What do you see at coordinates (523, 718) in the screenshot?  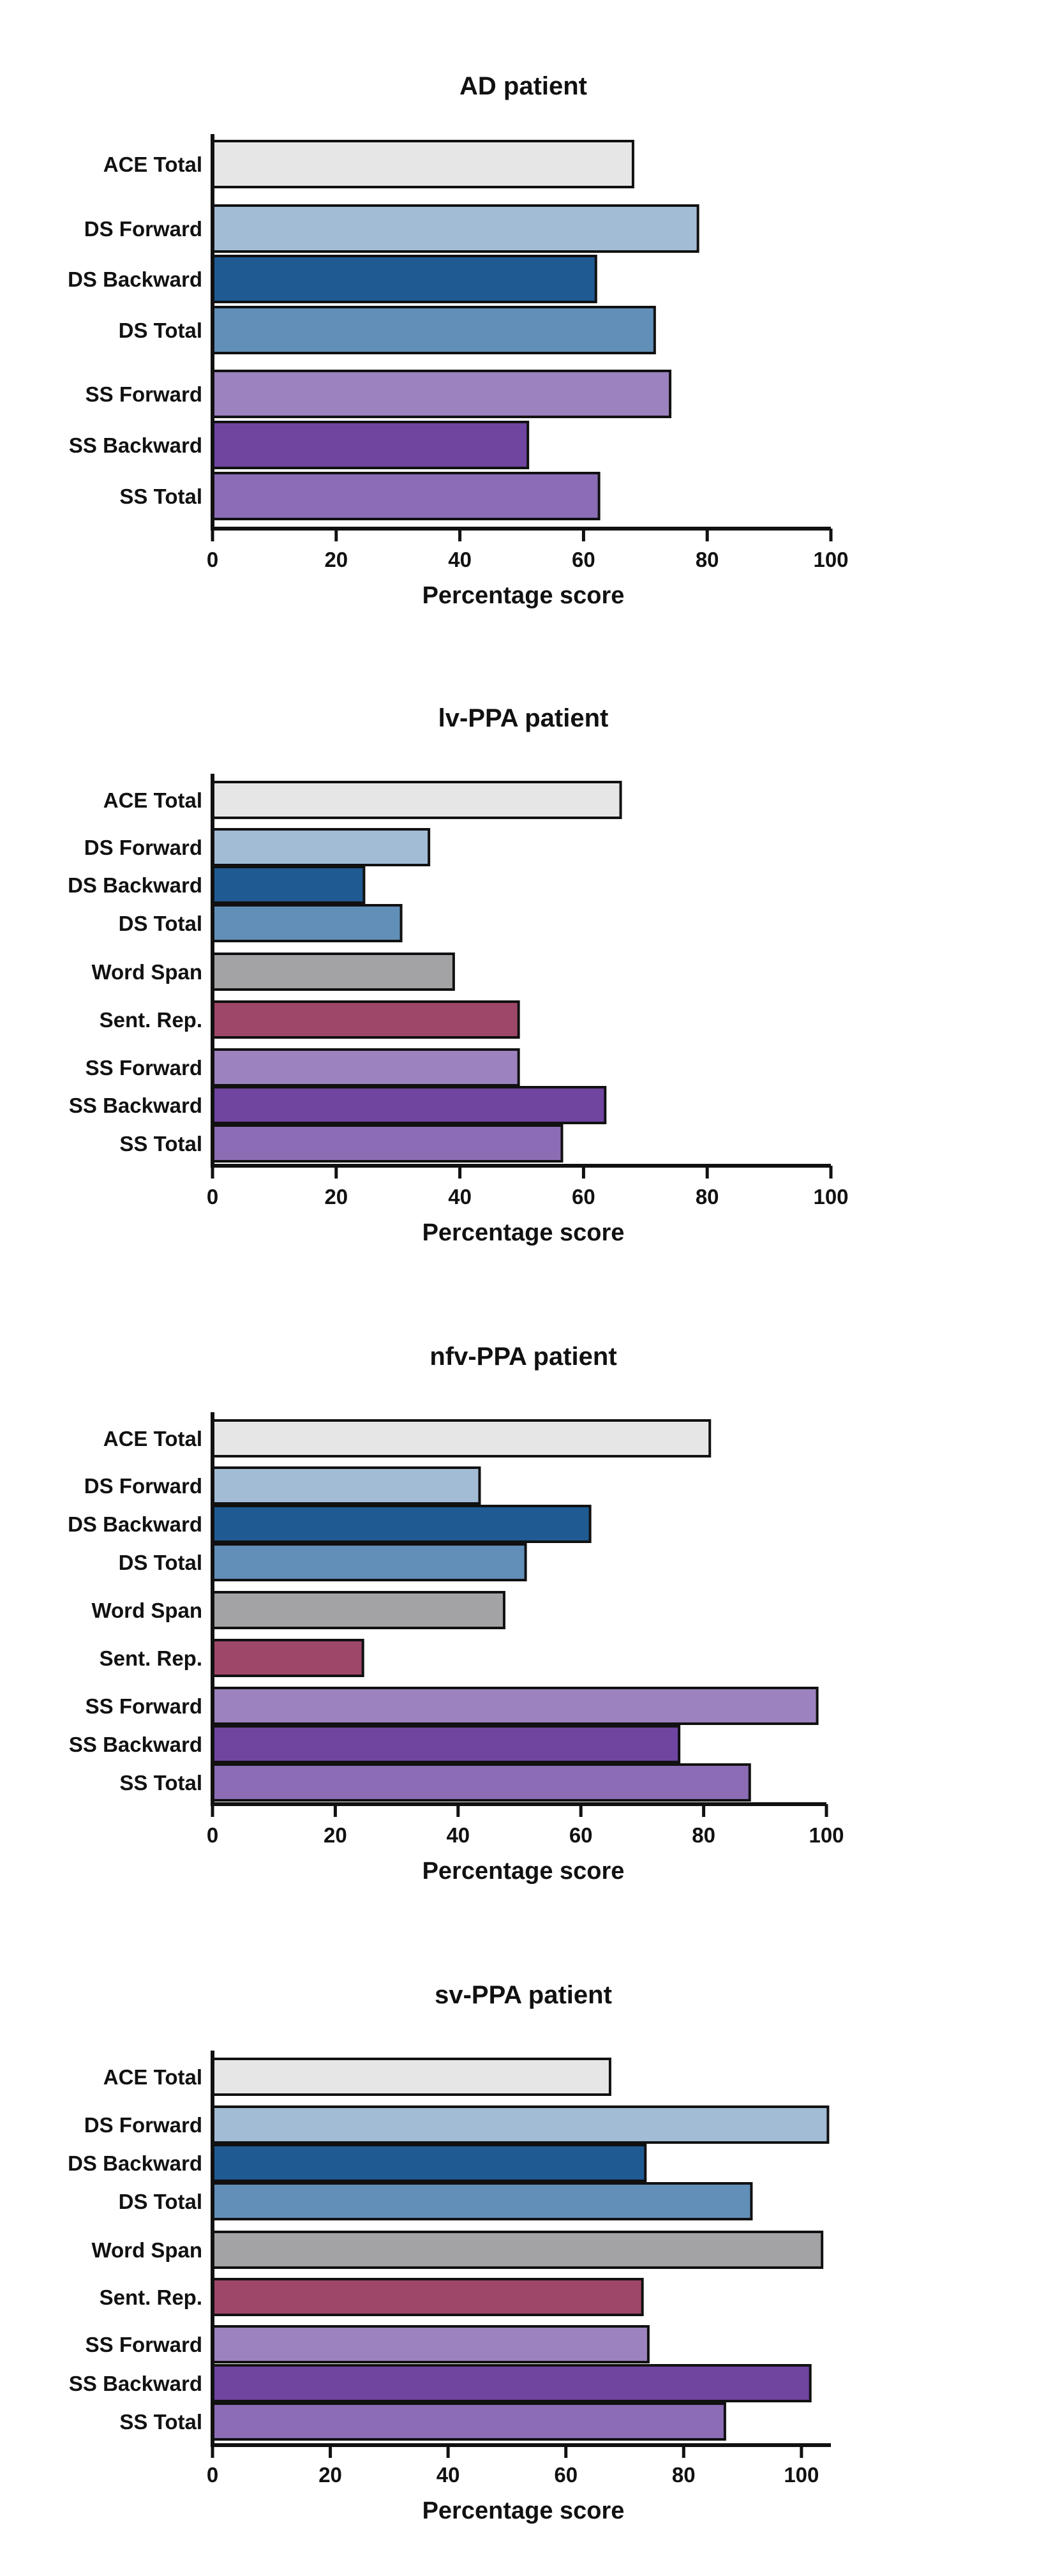 I see `chart-title: lv-PPA patient` at bounding box center [523, 718].